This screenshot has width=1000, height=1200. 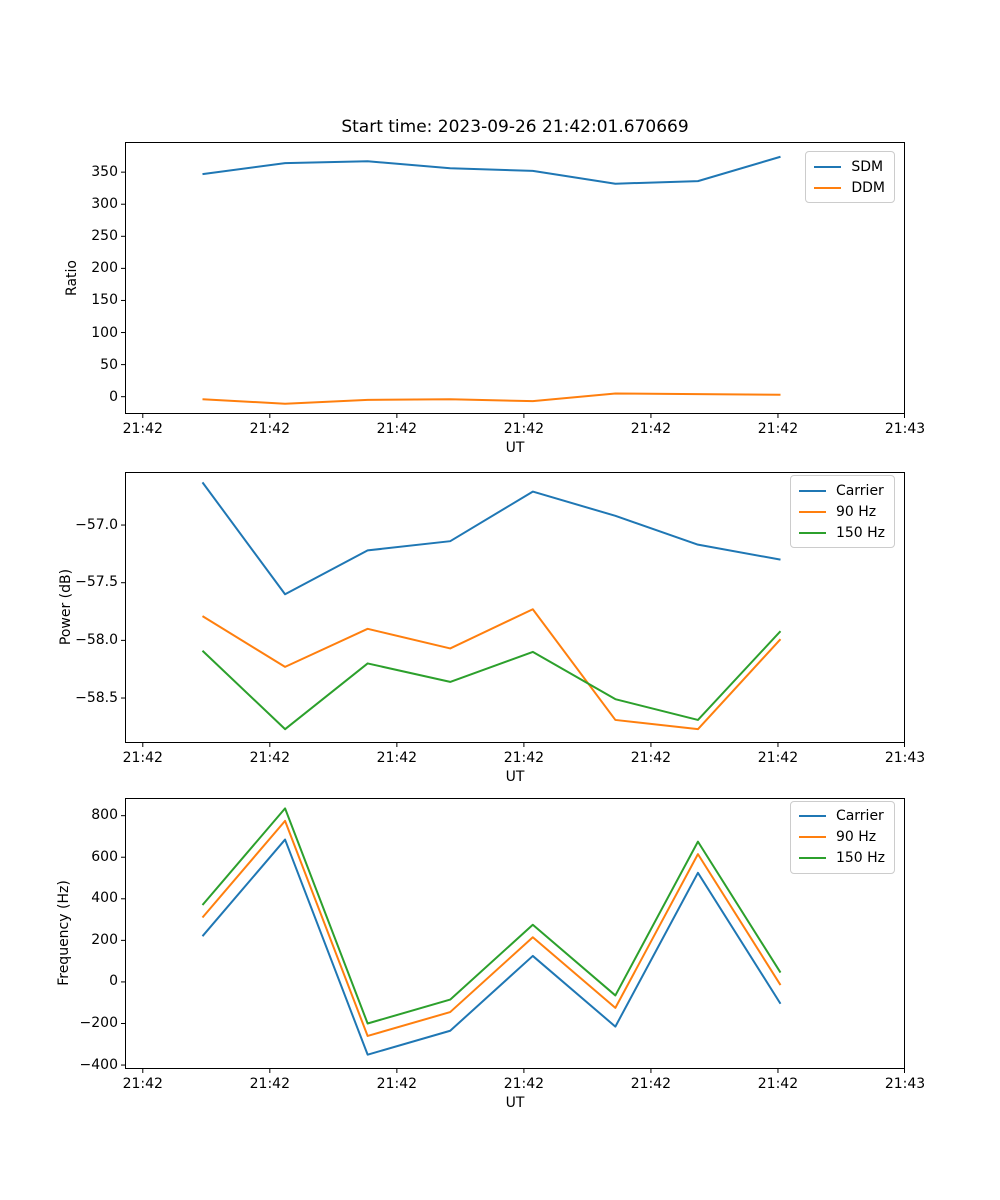 What do you see at coordinates (849, 187) in the screenshot?
I see `legend-item: DDM` at bounding box center [849, 187].